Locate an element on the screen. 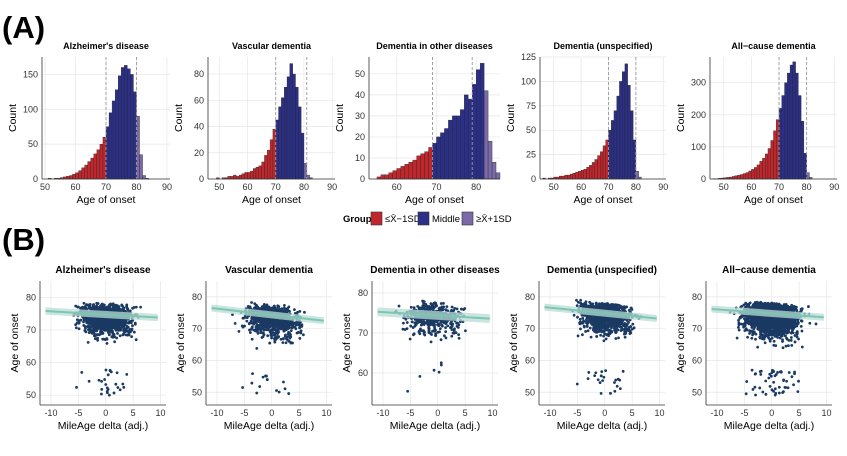  x-tick-label: 90 is located at coordinates (167, 187).